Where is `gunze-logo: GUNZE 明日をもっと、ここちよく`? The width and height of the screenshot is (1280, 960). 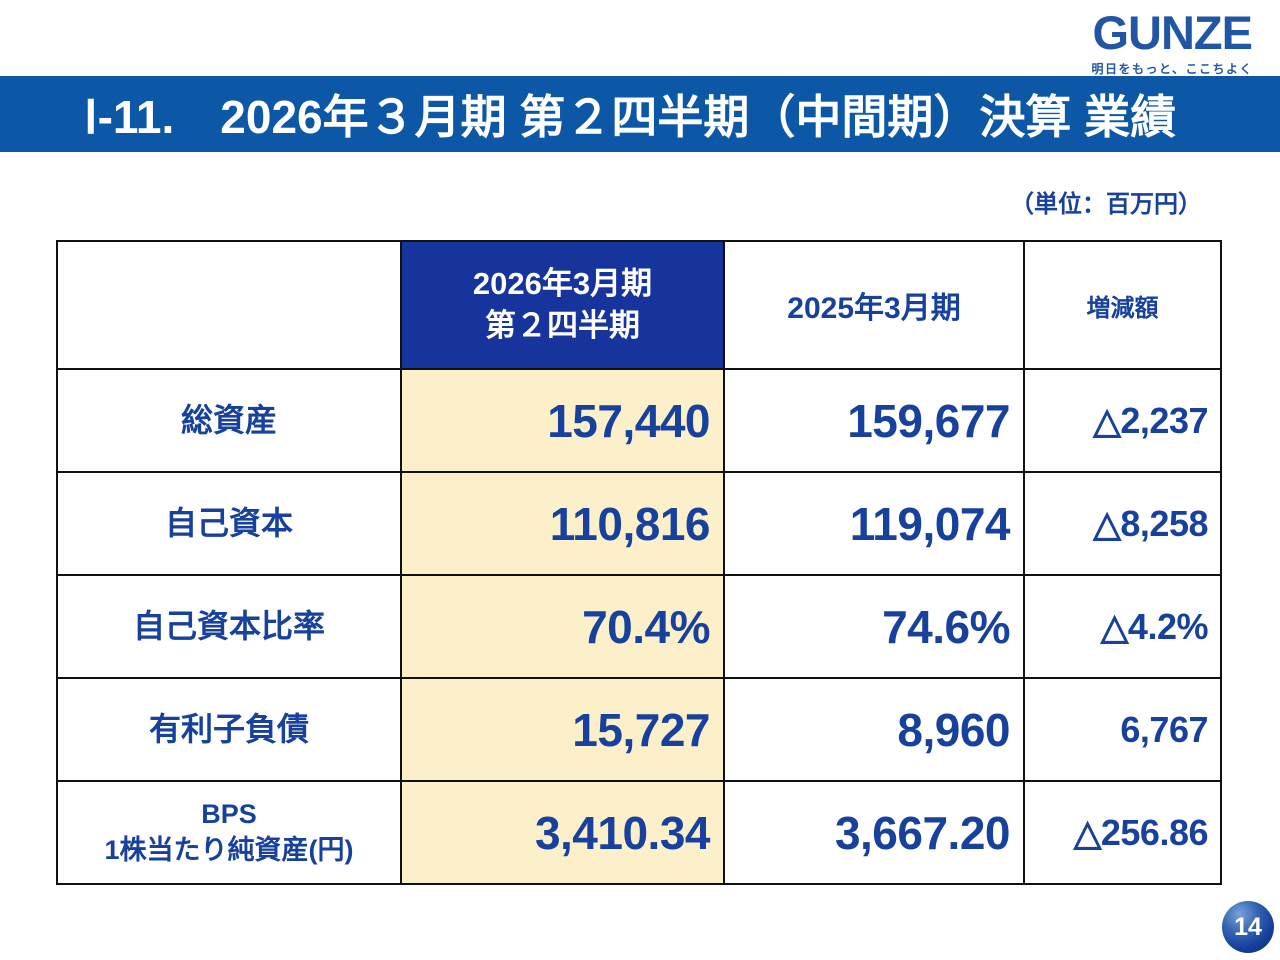 gunze-logo: GUNZE 明日をもっと、ここちよく is located at coordinates (1172, 43).